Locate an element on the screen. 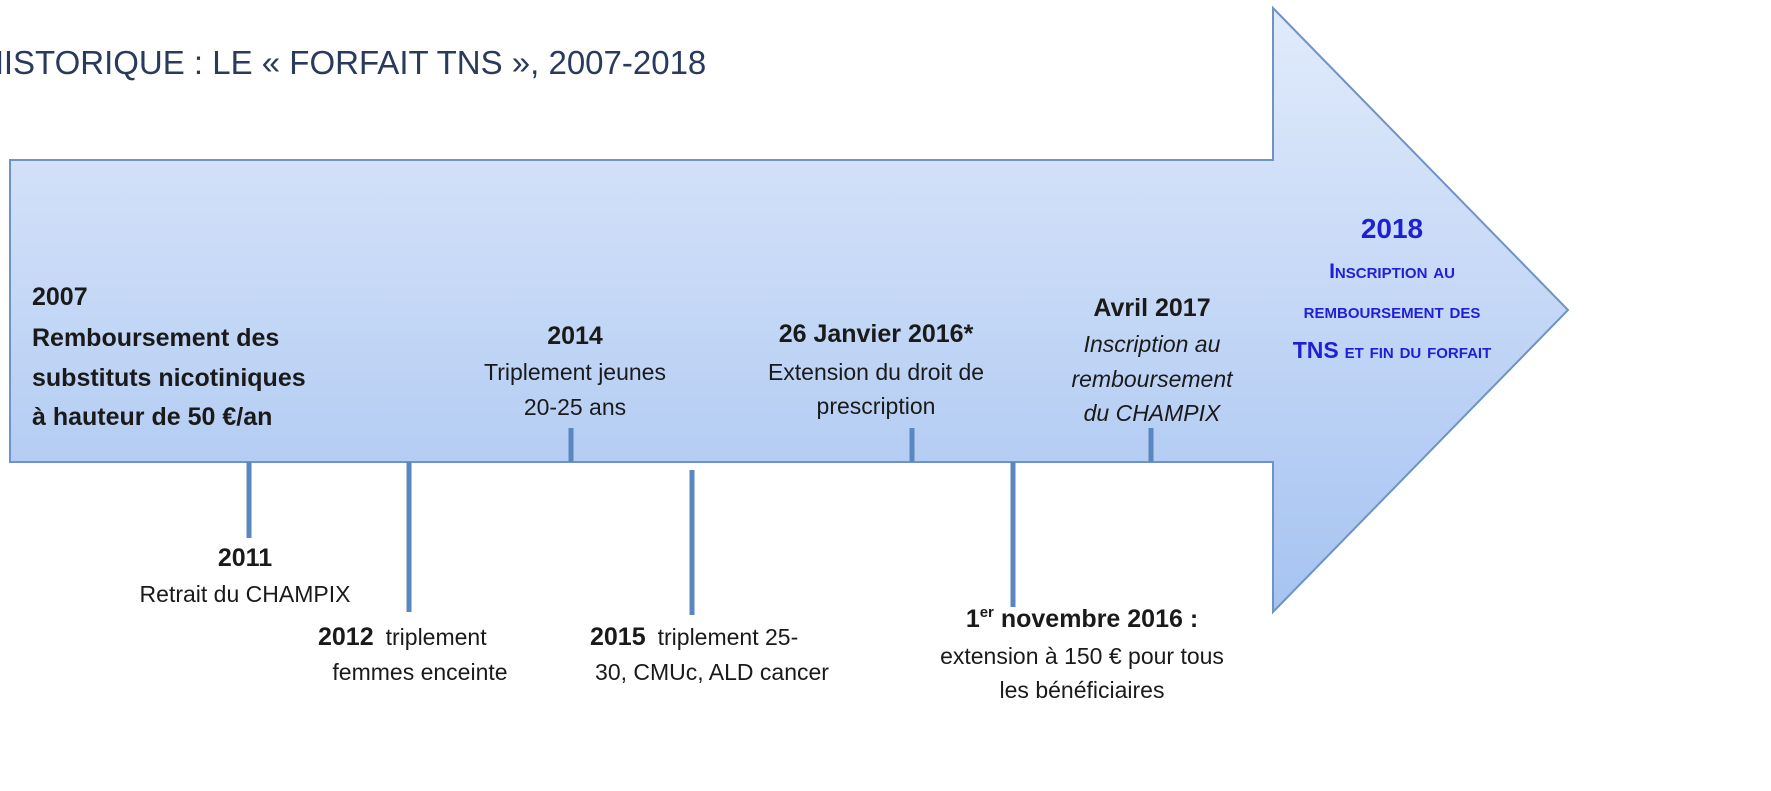 The image size is (1771, 791). event-2011: 2011 Retrait du CHAMPIX is located at coordinates (245, 575).